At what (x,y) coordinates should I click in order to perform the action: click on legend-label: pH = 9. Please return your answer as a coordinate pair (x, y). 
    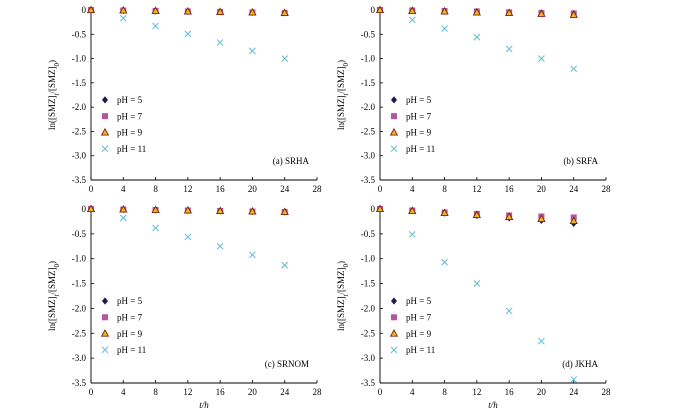
    Looking at the image, I should click on (130, 133).